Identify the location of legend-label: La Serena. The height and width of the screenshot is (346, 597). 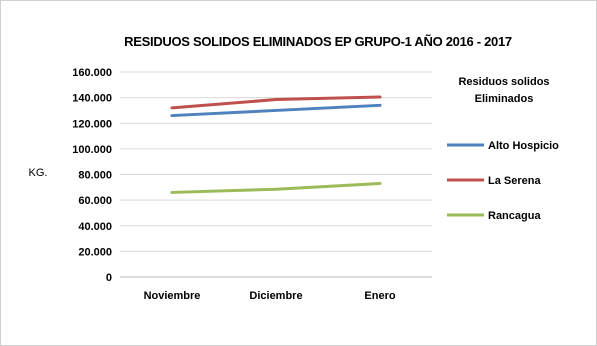
(514, 181).